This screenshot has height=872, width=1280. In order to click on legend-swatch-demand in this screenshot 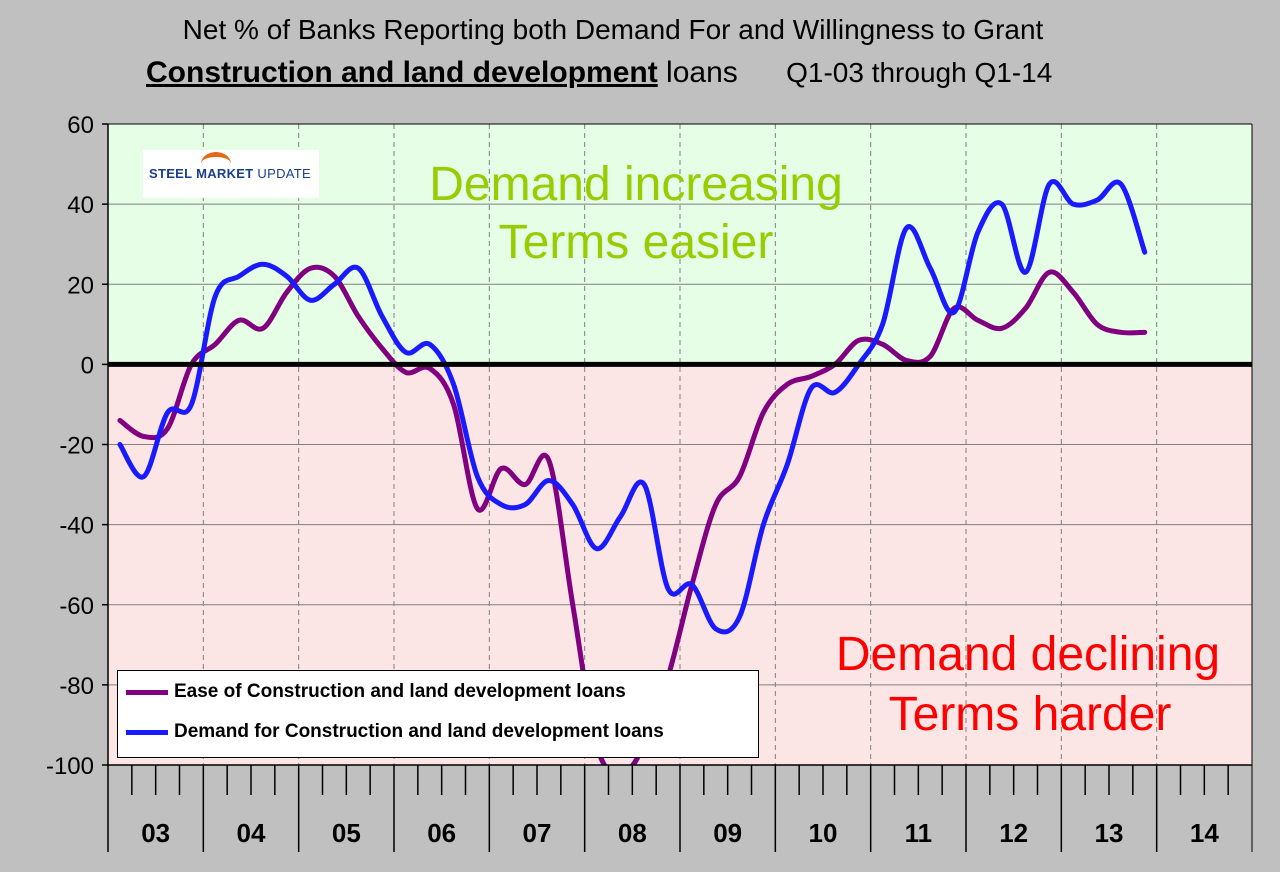, I will do `click(147, 732)`.